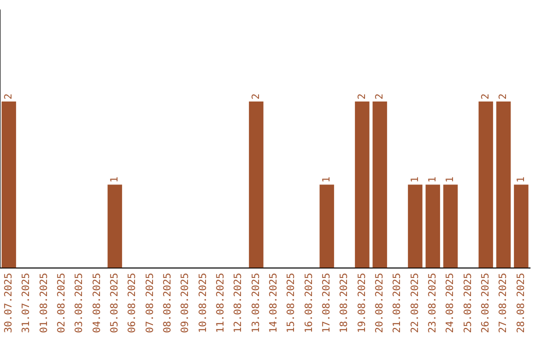  Describe the element at coordinates (292, 303) in the screenshot. I see `x-tick-label: 15.08.2025` at that location.